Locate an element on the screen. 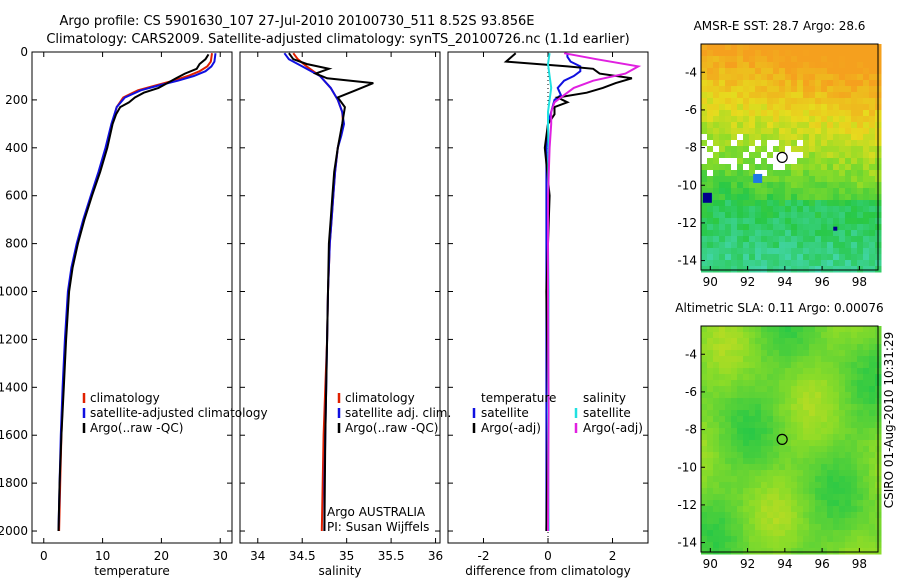  sla-map-cells is located at coordinates (791, 440).